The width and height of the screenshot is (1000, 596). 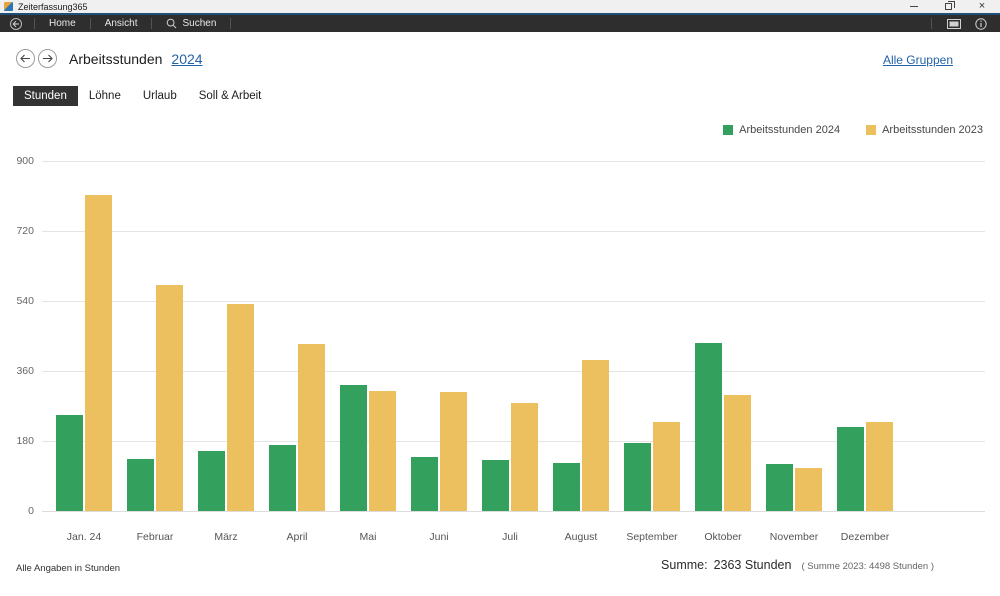 What do you see at coordinates (867, 566) in the screenshot?
I see `sum-prev-year: ( Summe 2023: 4498 Stunden )` at bounding box center [867, 566].